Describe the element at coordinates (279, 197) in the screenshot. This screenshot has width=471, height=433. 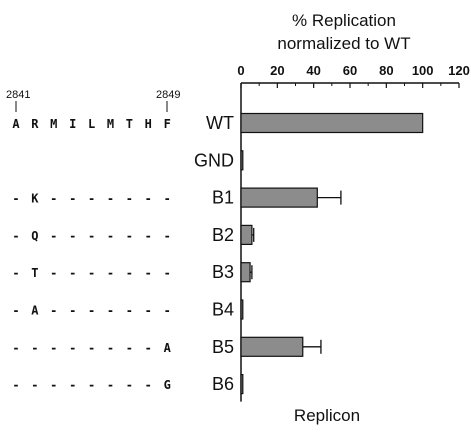
I see `bar-B1` at that location.